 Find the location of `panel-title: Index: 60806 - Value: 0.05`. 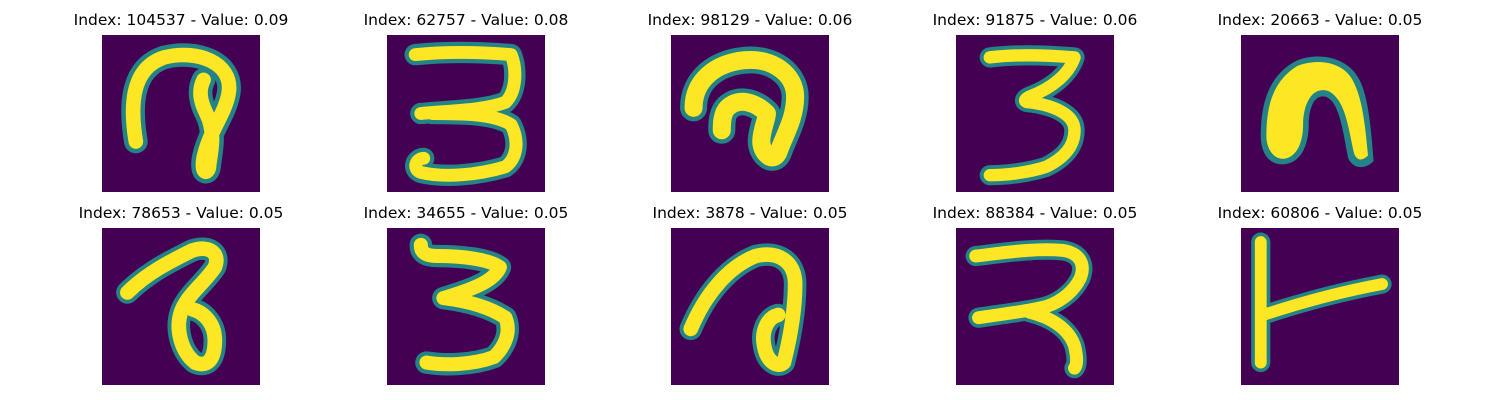

panel-title: Index: 60806 - Value: 0.05 is located at coordinates (1320, 213).